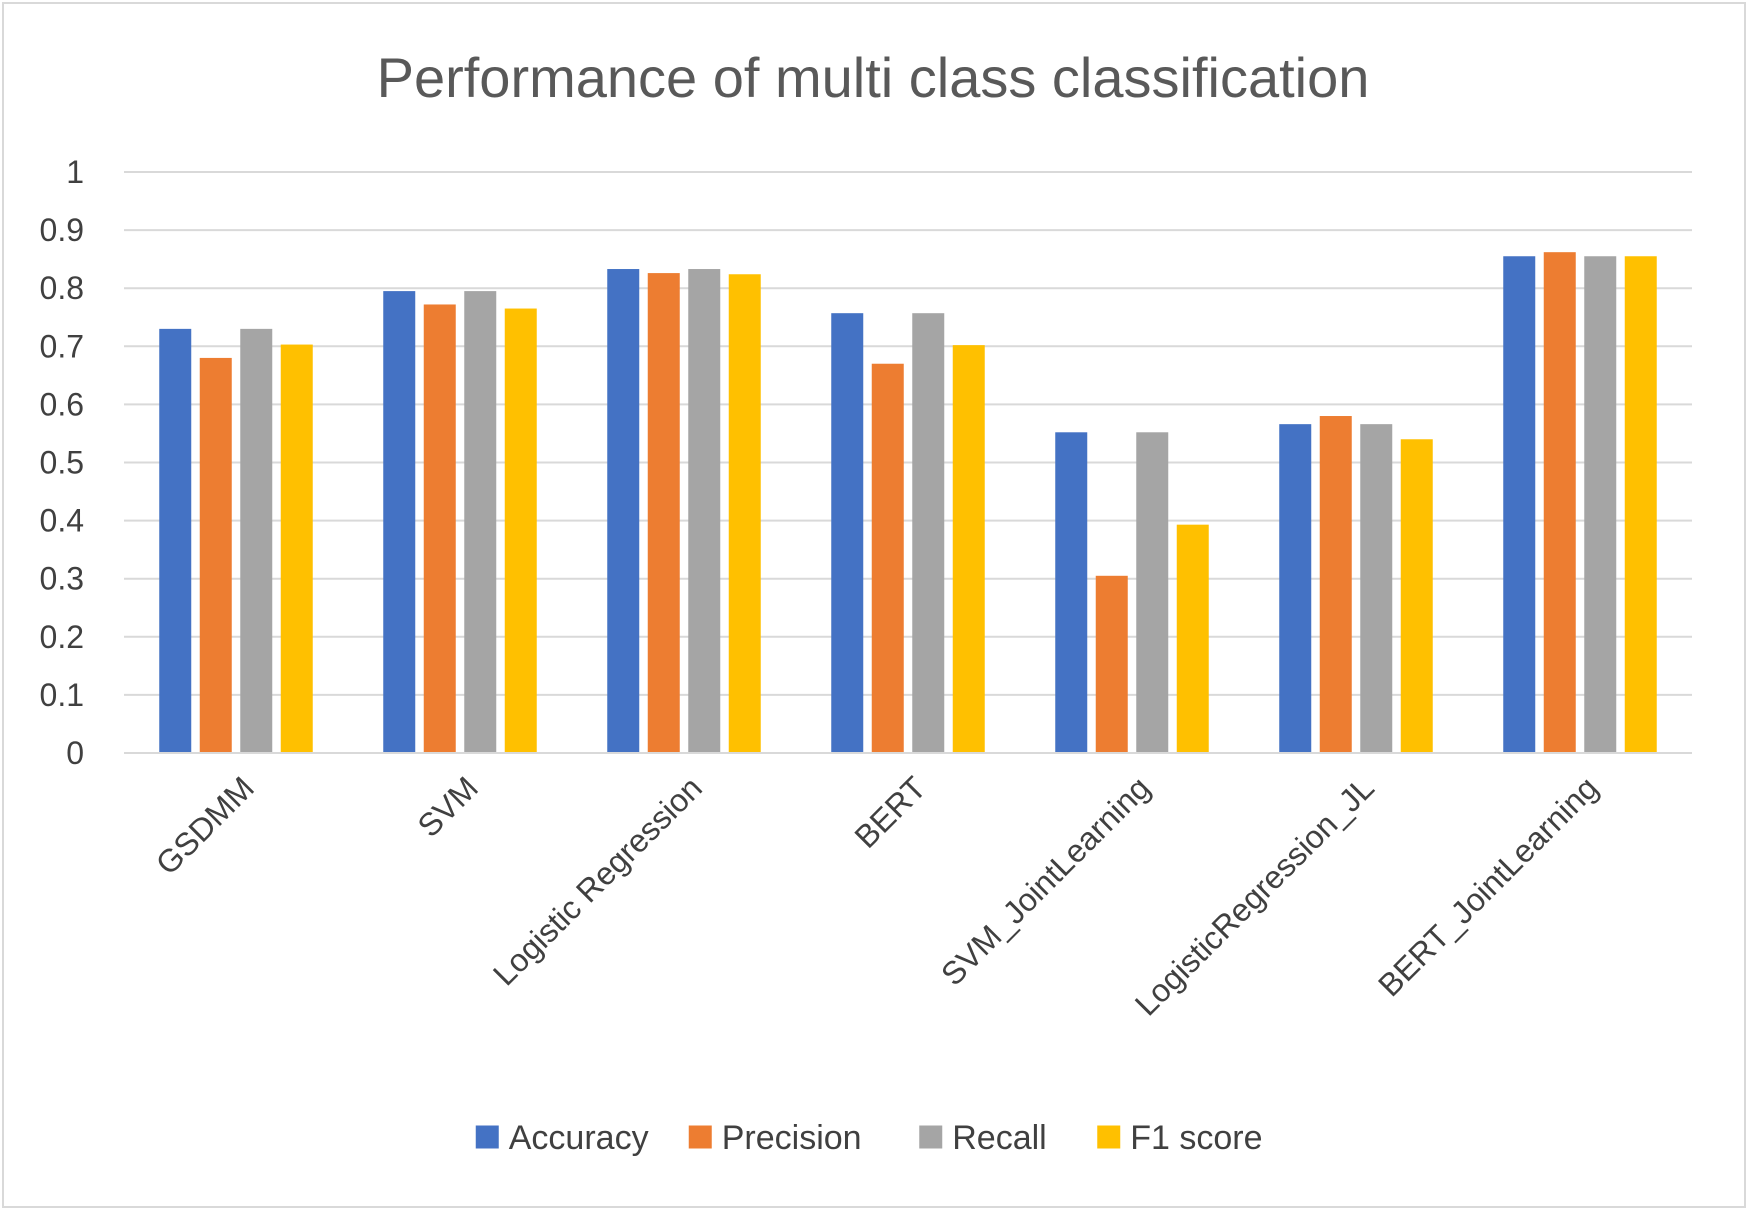 The width and height of the screenshot is (1746, 1210). I want to click on legend-label: F1 score, so click(1196, 1138).